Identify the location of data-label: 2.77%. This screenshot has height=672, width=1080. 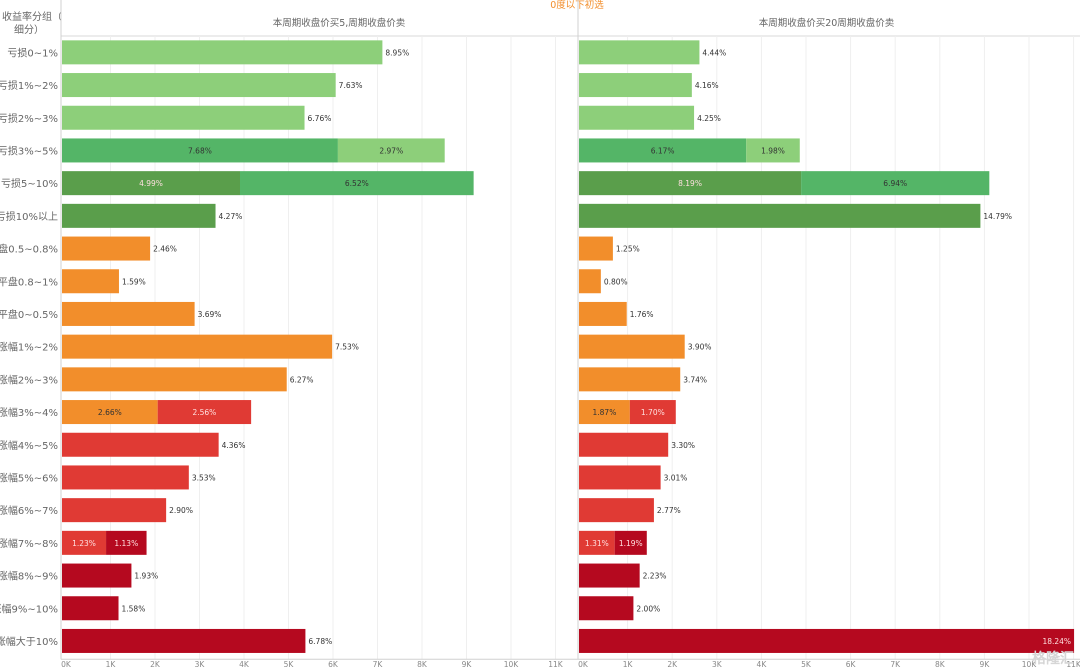
(669, 510).